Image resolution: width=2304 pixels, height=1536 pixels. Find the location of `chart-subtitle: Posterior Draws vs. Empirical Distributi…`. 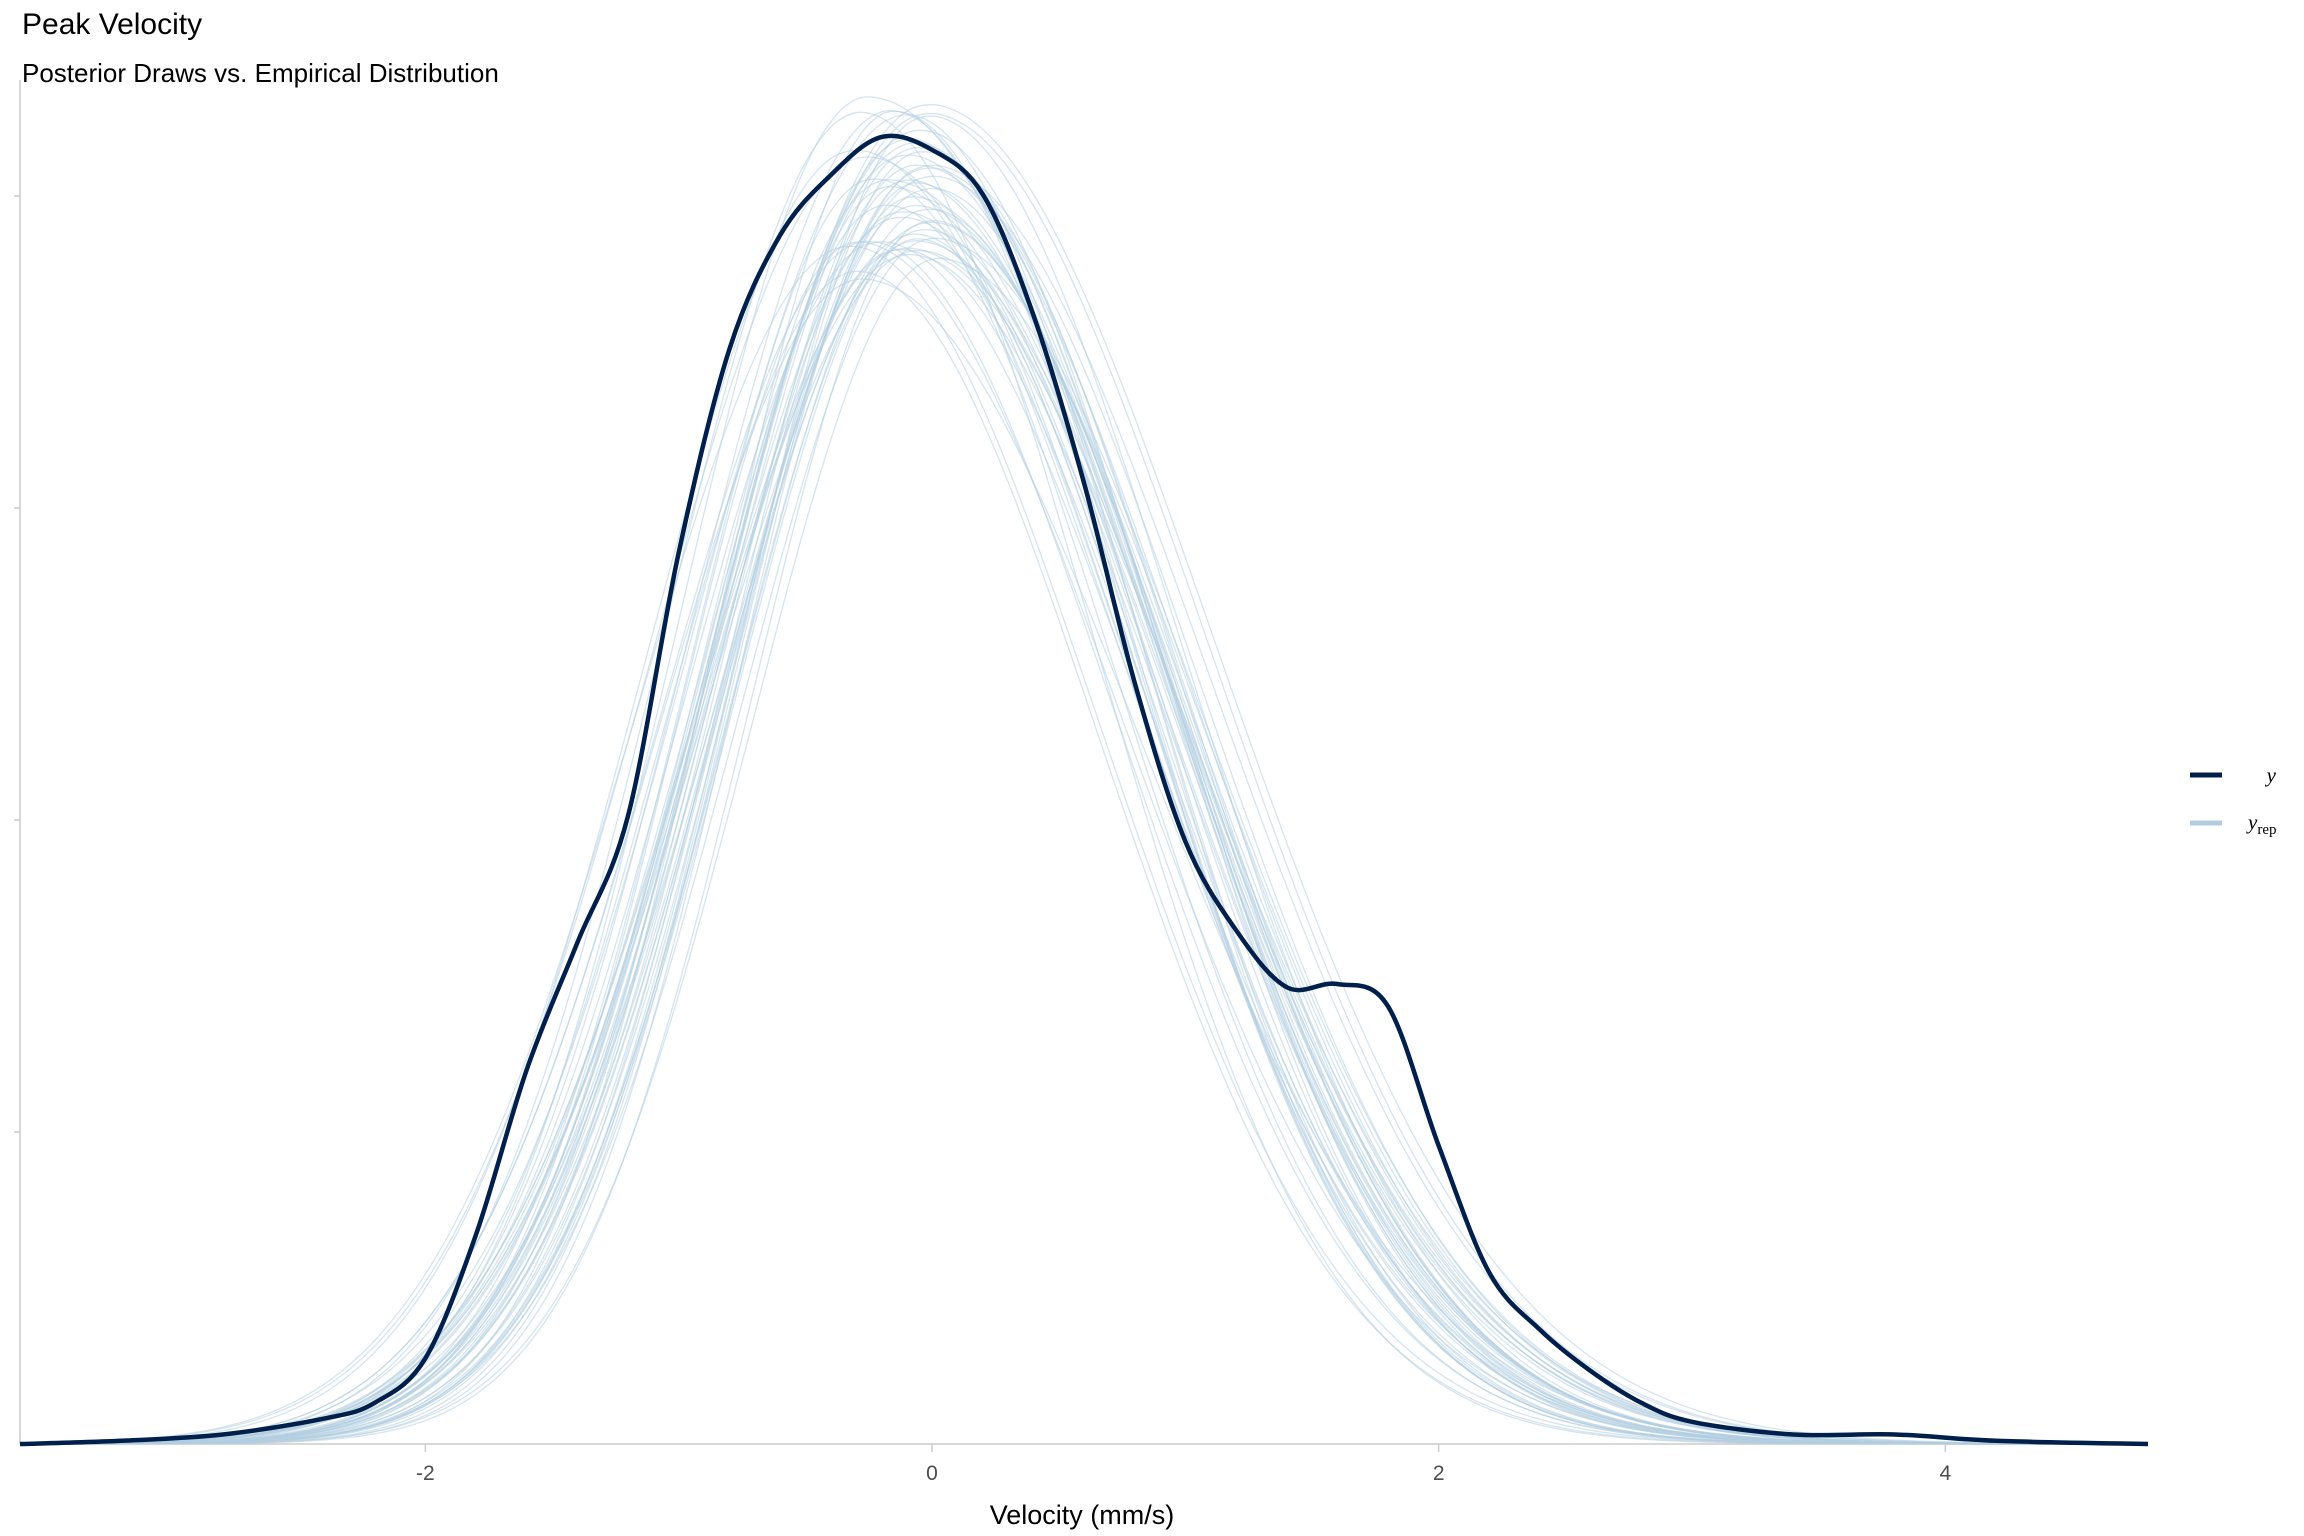

chart-subtitle: Posterior Draws vs. Empirical Distributi… is located at coordinates (260, 73).